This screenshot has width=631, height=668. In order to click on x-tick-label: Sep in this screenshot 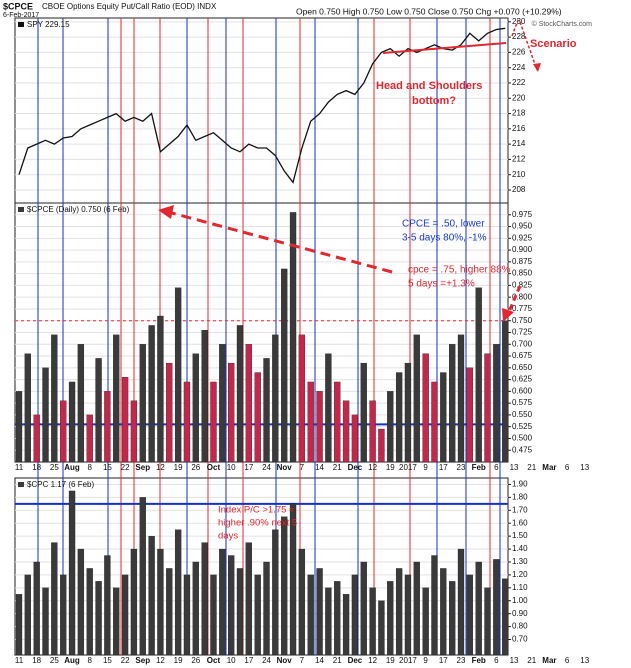, I will do `click(142, 467)`.